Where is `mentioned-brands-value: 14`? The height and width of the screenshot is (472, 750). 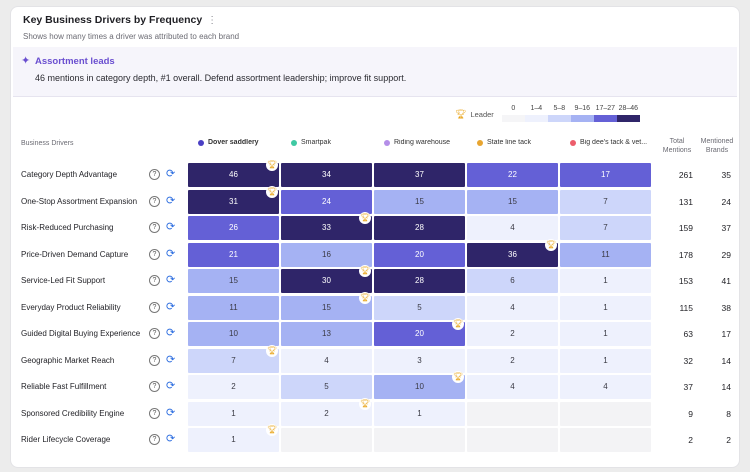
mentioned-brands-value: 14 is located at coordinates (726, 387).